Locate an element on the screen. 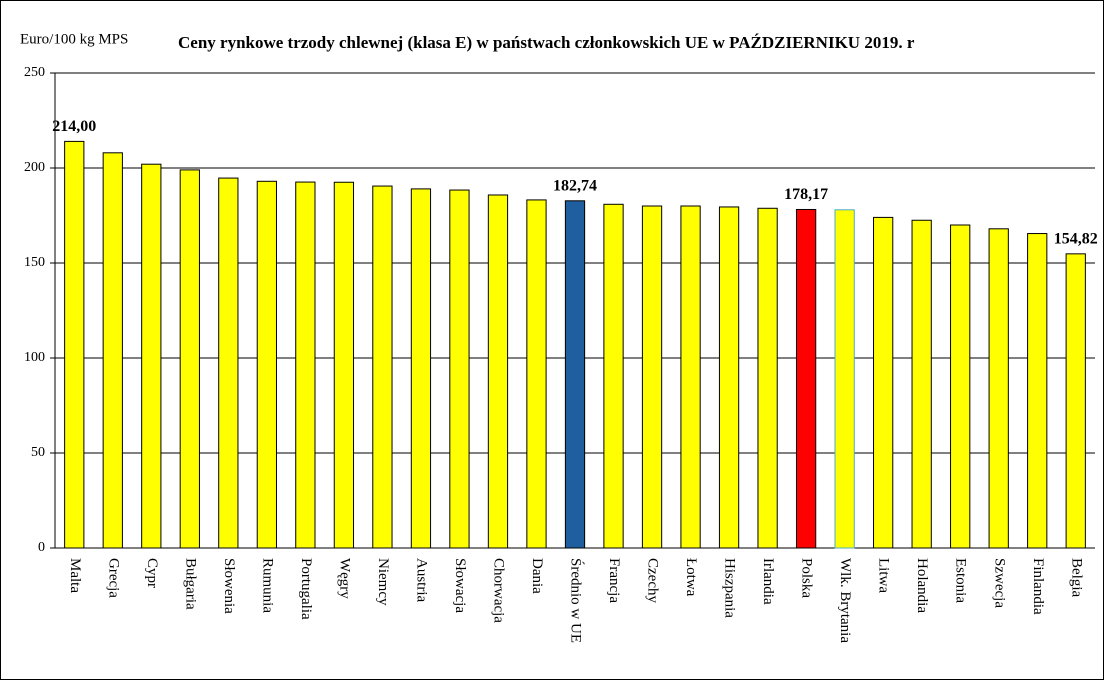 This screenshot has width=1104, height=680. x-tick-label: Węgry is located at coordinates (344, 578).